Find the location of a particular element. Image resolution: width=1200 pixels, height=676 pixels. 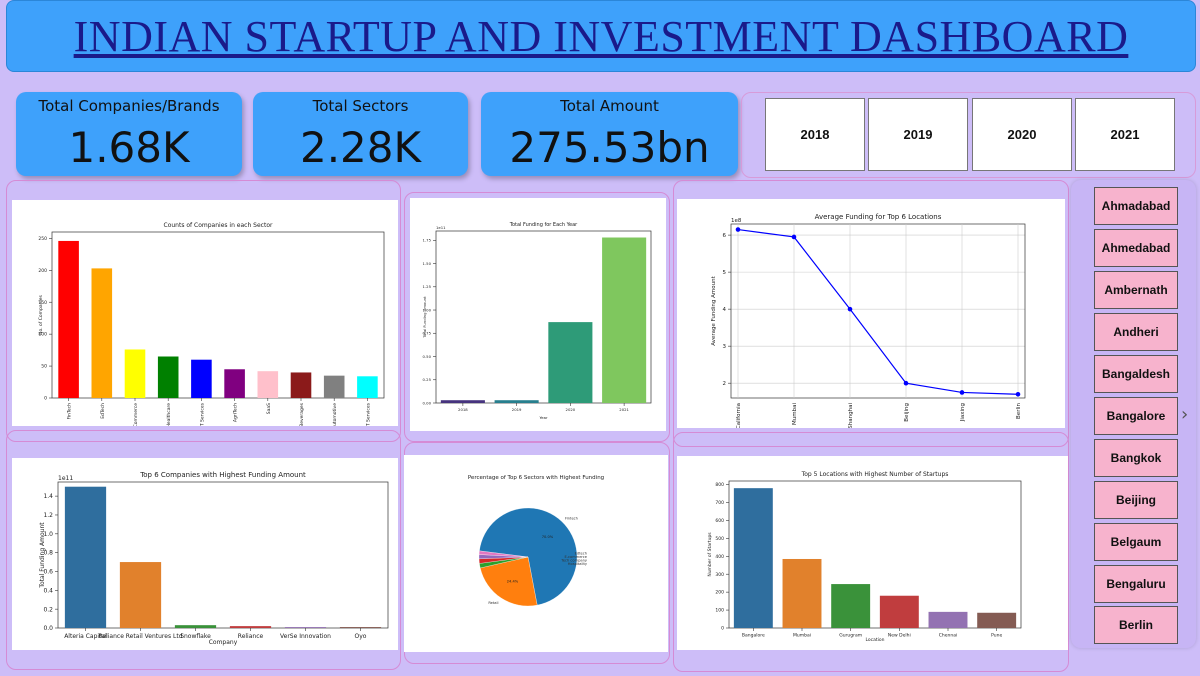

y-tick-label: 300 is located at coordinates (719, 575).